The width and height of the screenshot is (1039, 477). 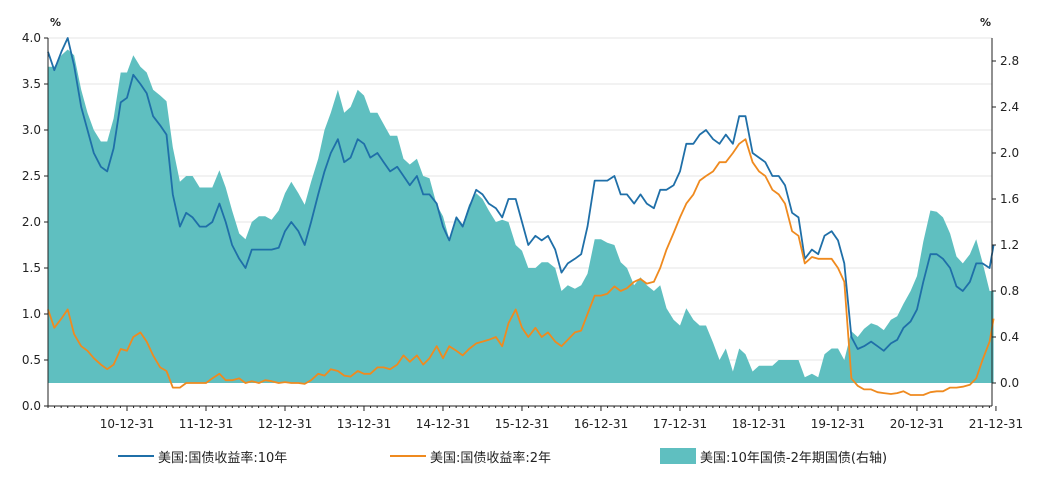 What do you see at coordinates (490, 458) in the screenshot?
I see `legend-label: 美国:国债收益率:2年` at bounding box center [490, 458].